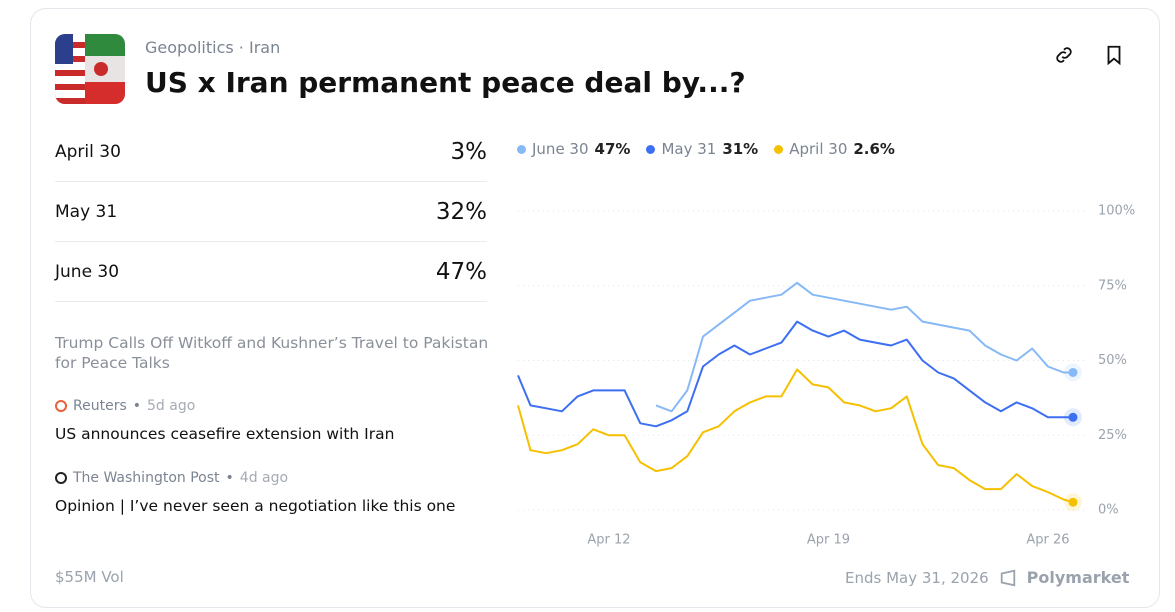  I want to click on legend-value: 31%, so click(740, 149).